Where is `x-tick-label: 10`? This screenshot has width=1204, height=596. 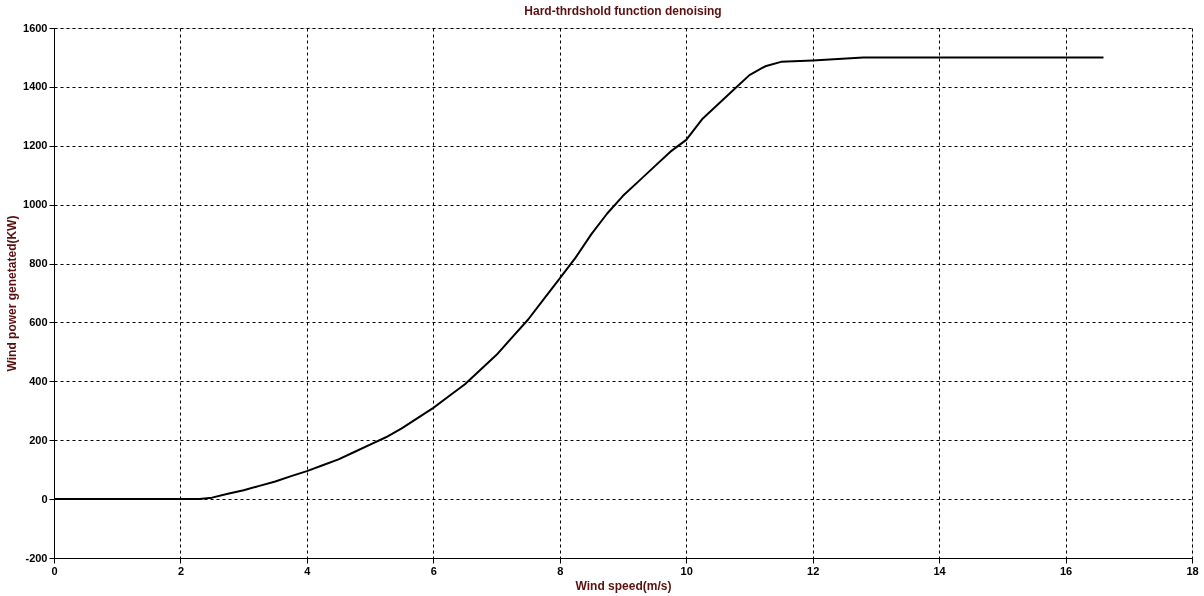
x-tick-label: 10 is located at coordinates (686, 570).